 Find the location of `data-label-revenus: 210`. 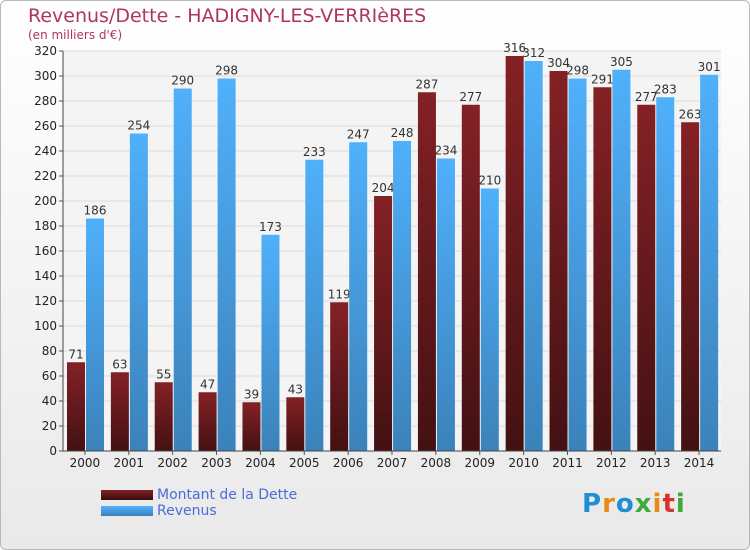

data-label-revenus: 210 is located at coordinates (489, 181).